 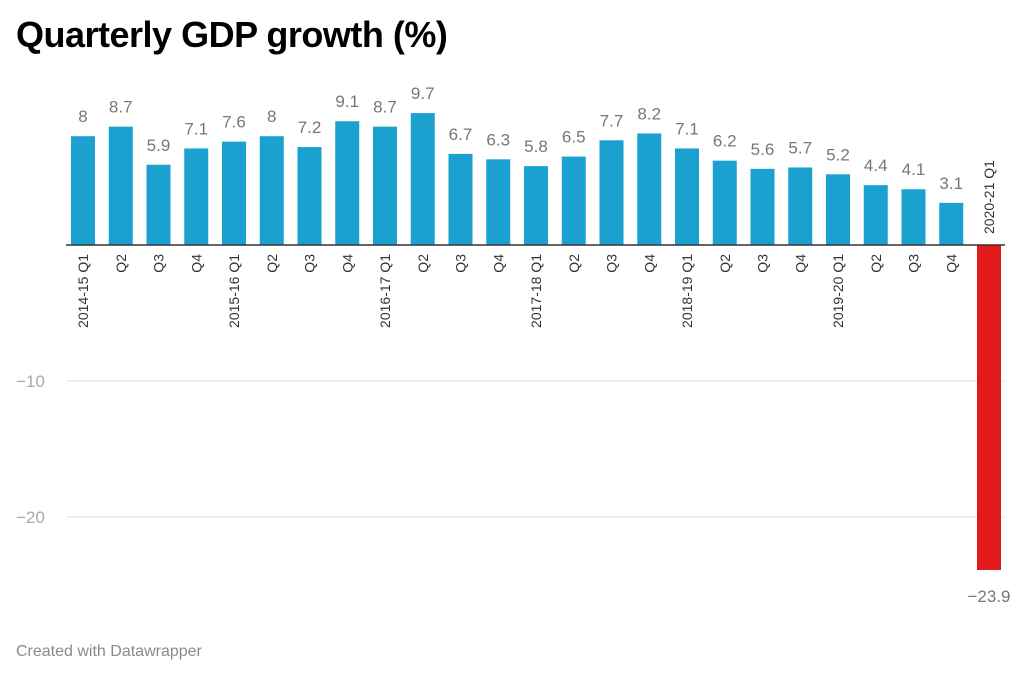 I want to click on x-category-label: 2014-15 Q1, so click(x=83, y=291).